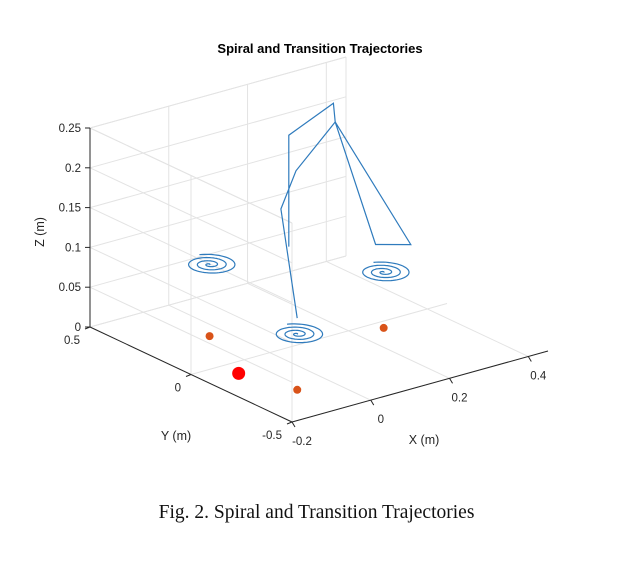 The image size is (633, 575). Describe the element at coordinates (319, 48) in the screenshot. I see `chart-title: Spiral and Transition Trajectories` at that location.